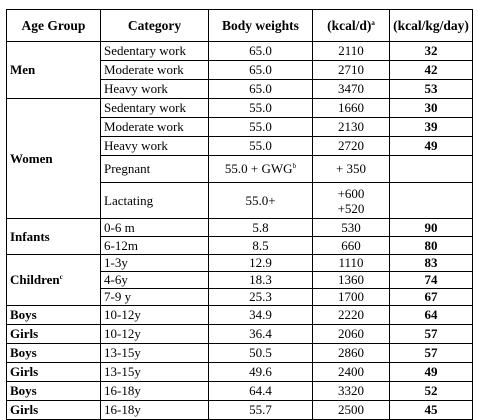 Image resolution: width=478 pixels, height=420 pixels. What do you see at coordinates (260, 391) in the screenshot?
I see `body-weight-cell: 64.4` at bounding box center [260, 391].